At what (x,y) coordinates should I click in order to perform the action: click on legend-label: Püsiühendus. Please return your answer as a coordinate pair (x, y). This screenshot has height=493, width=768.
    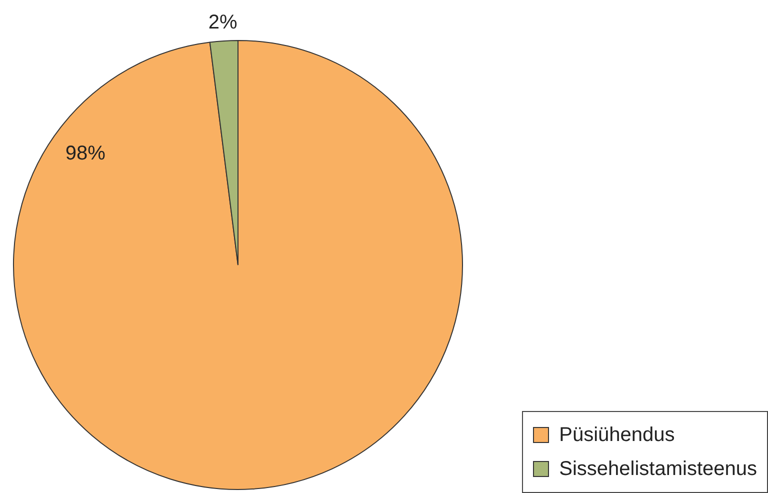
    Looking at the image, I should click on (617, 435).